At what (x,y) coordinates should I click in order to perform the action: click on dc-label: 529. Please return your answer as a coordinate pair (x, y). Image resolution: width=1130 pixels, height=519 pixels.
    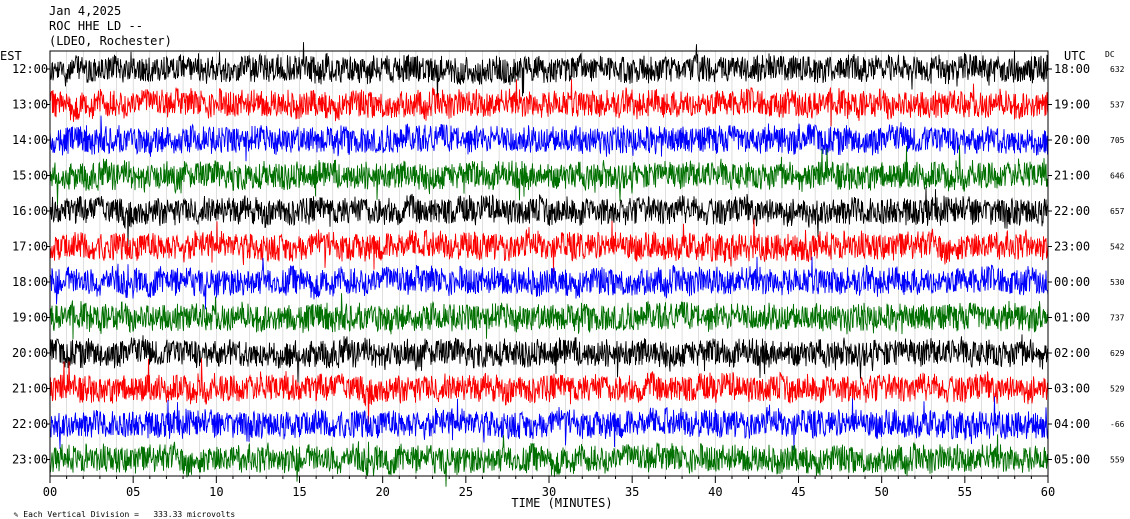
    Looking at the image, I should click on (1117, 389).